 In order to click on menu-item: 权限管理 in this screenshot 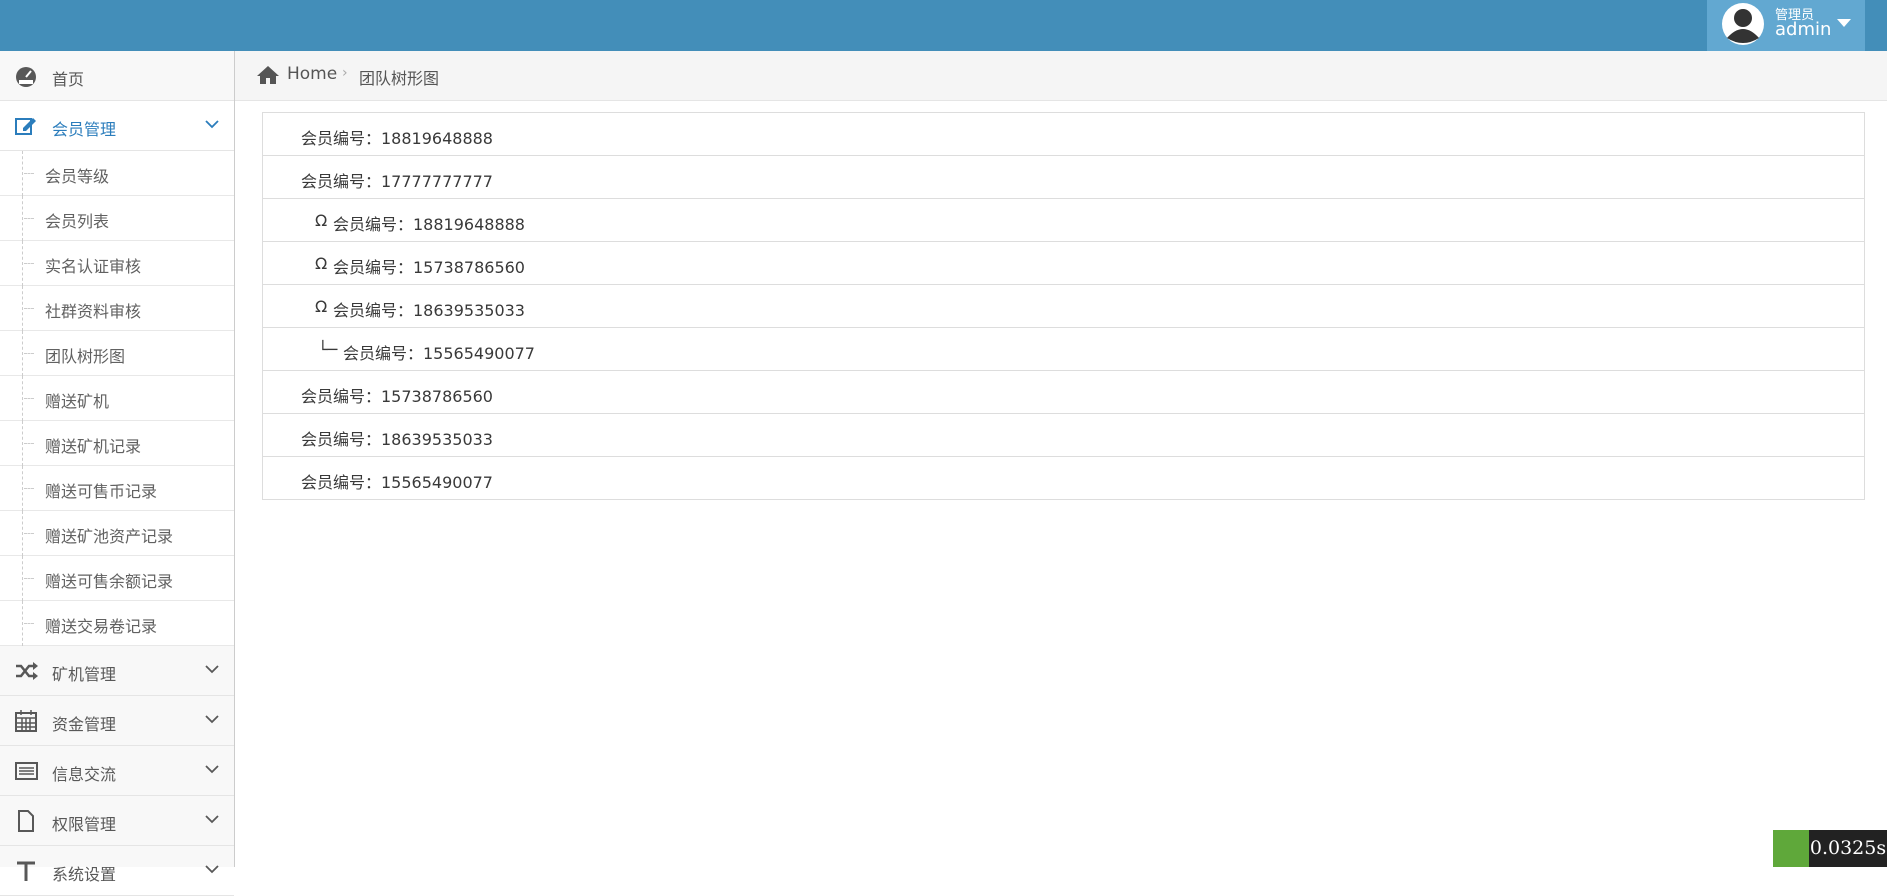, I will do `click(117, 821)`.